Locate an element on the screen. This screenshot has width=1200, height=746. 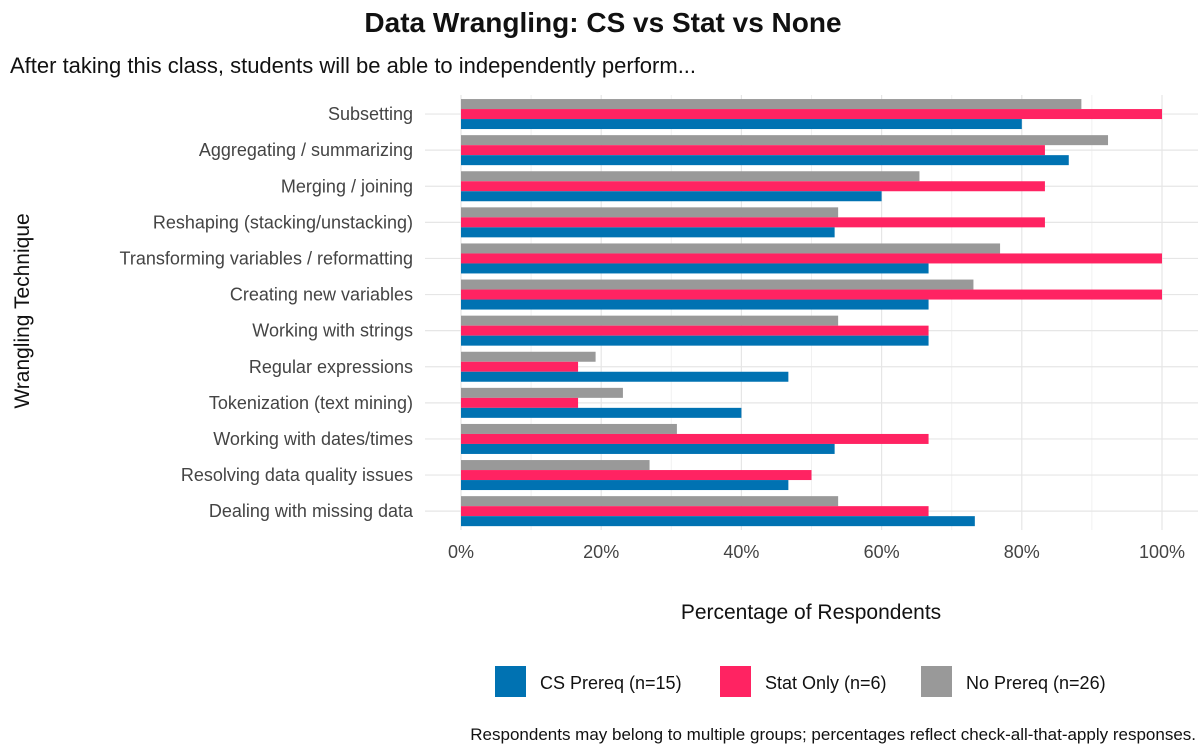
x-tick-label: 80% is located at coordinates (1022, 552).